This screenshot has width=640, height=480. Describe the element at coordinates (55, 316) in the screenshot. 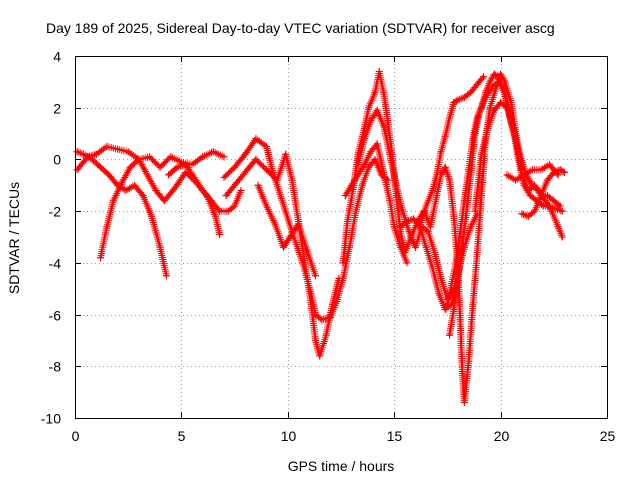

I see `y-tick-label: -6` at that location.